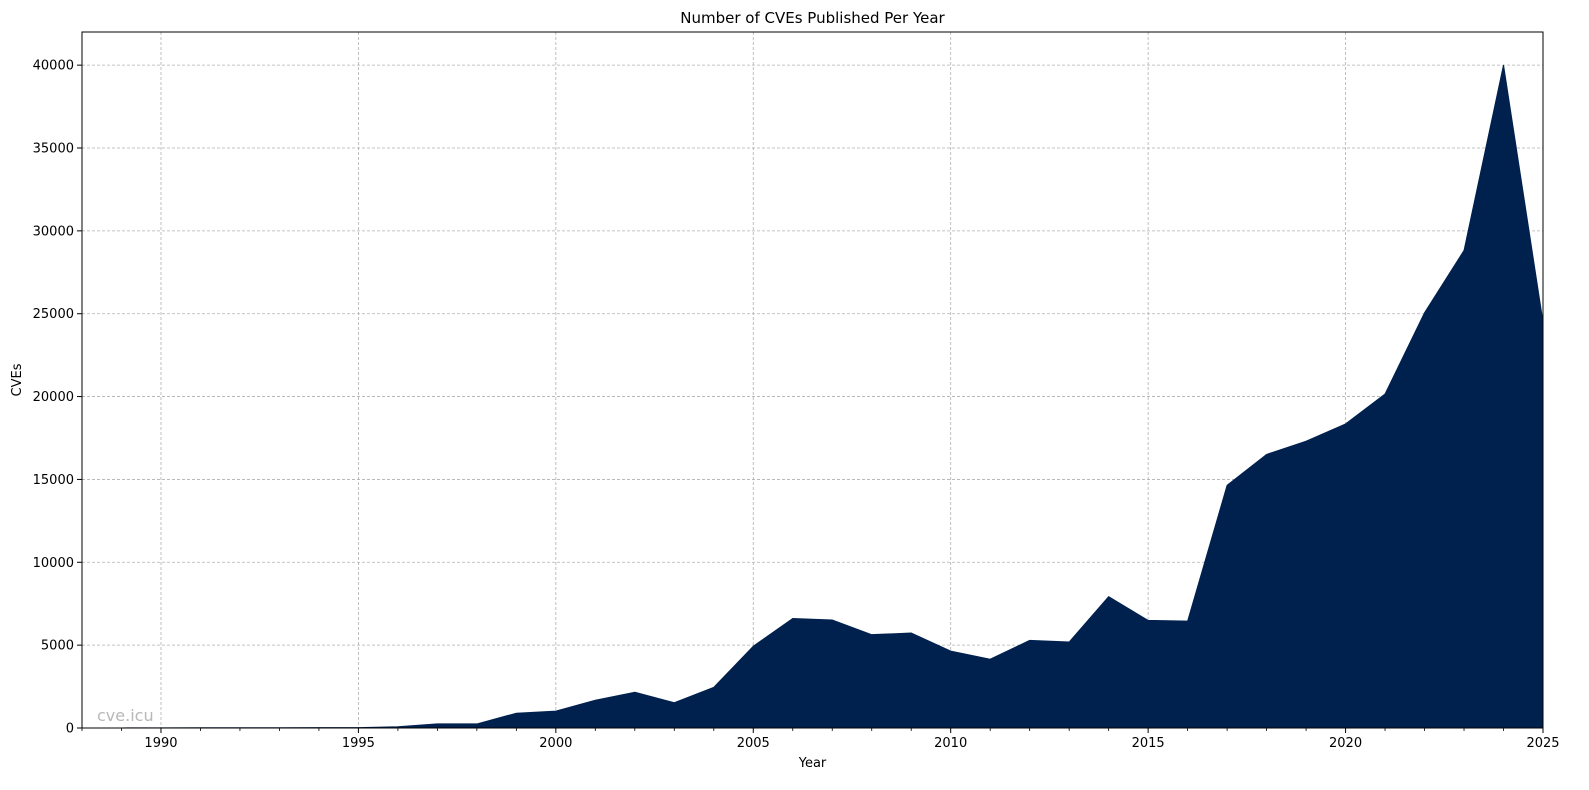  I want to click on y-axis: 0 5000 10000 15000 20000 25000 30000 35000 40000, so click(57, 398).